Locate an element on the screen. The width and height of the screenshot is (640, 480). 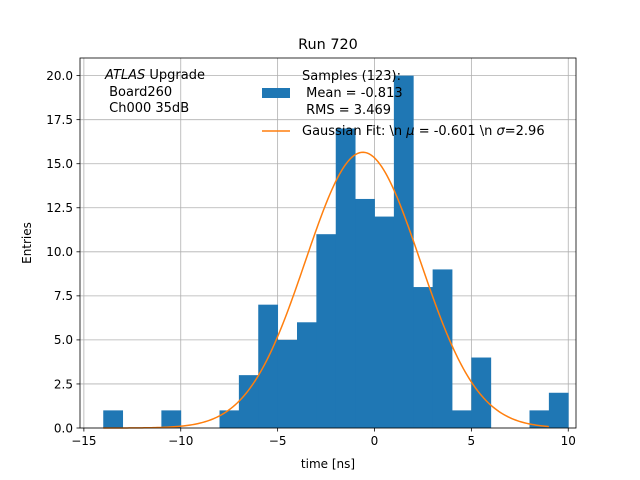
annotation-line-1: ATLAS Upgrade is located at coordinates (154, 75).